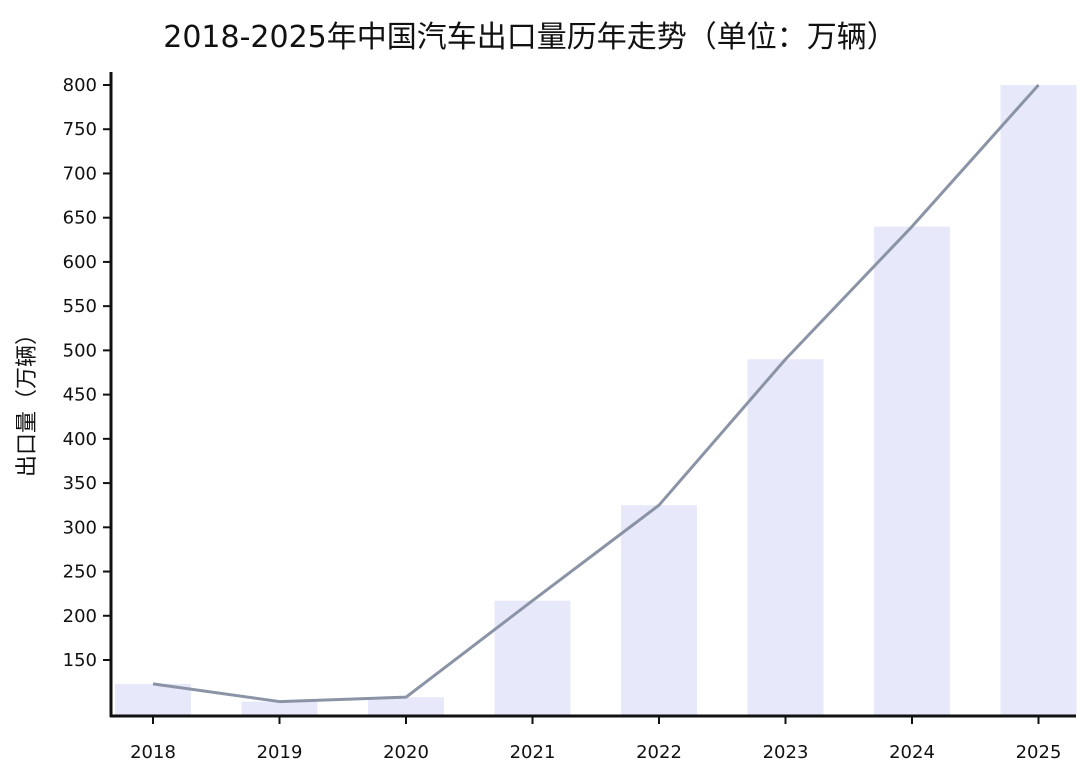  Describe the element at coordinates (530, 37) in the screenshot. I see `chart-title: 2018-2025年中国汽车出口量历年走势（单位：万辆）` at that location.